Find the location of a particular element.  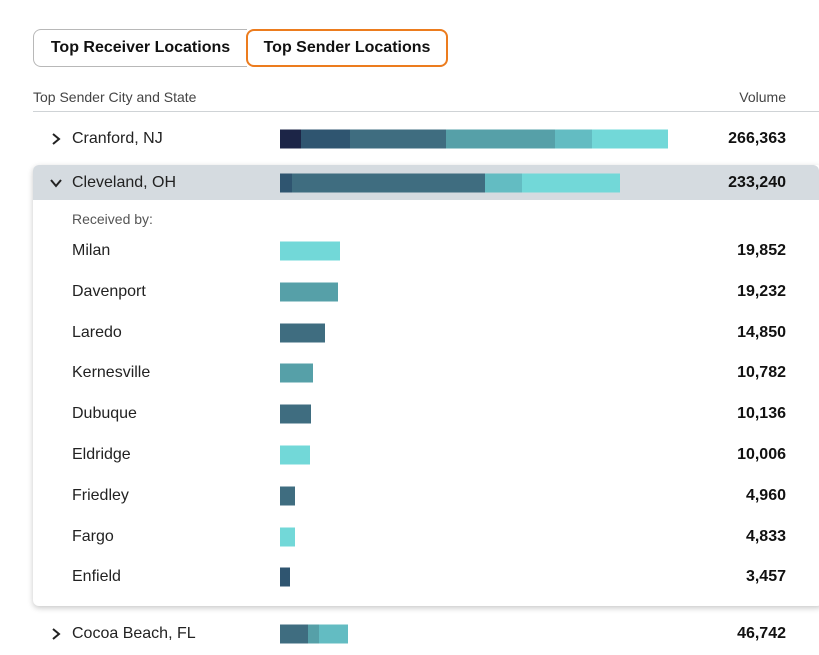

receiver-row: Kernesville 10,782 is located at coordinates (426, 373).